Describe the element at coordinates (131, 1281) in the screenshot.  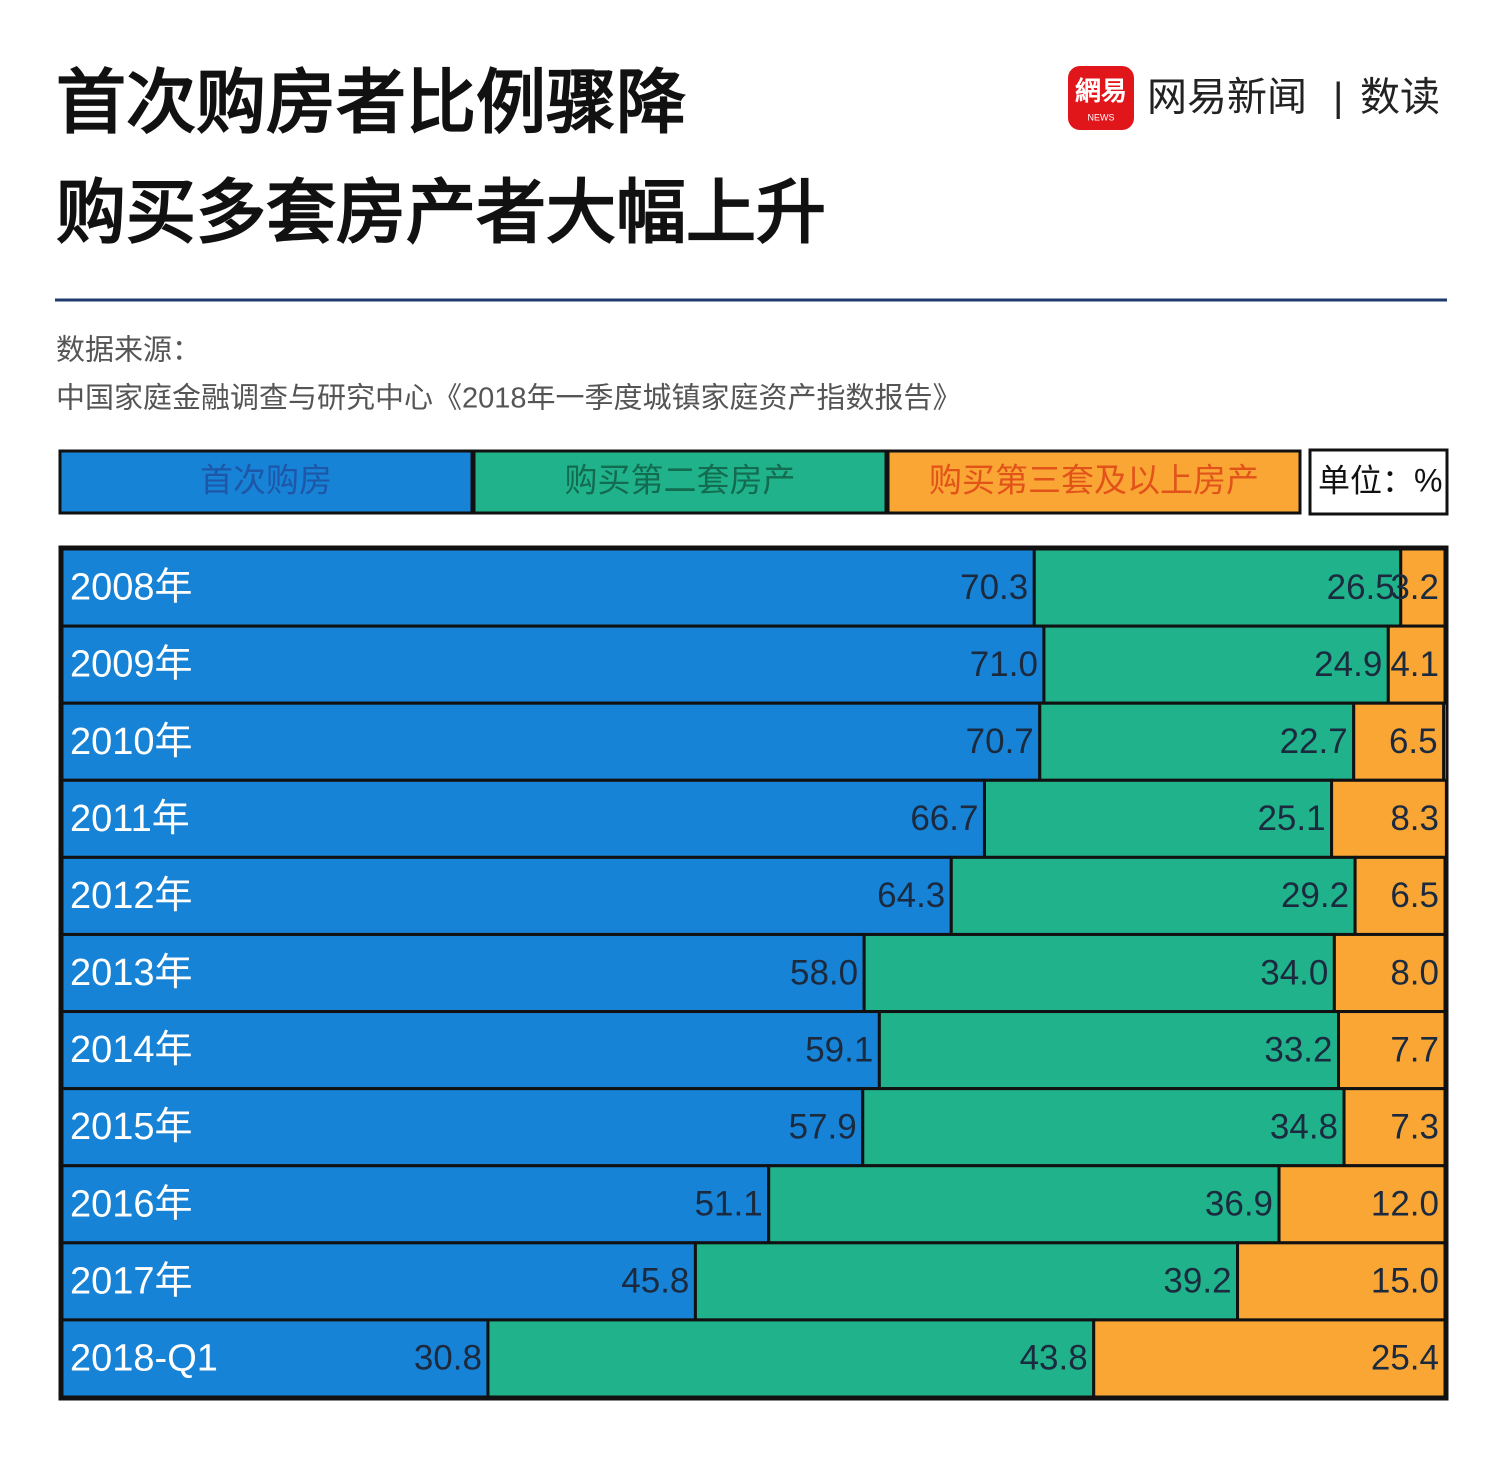
I see `category-label: 2017年` at that location.